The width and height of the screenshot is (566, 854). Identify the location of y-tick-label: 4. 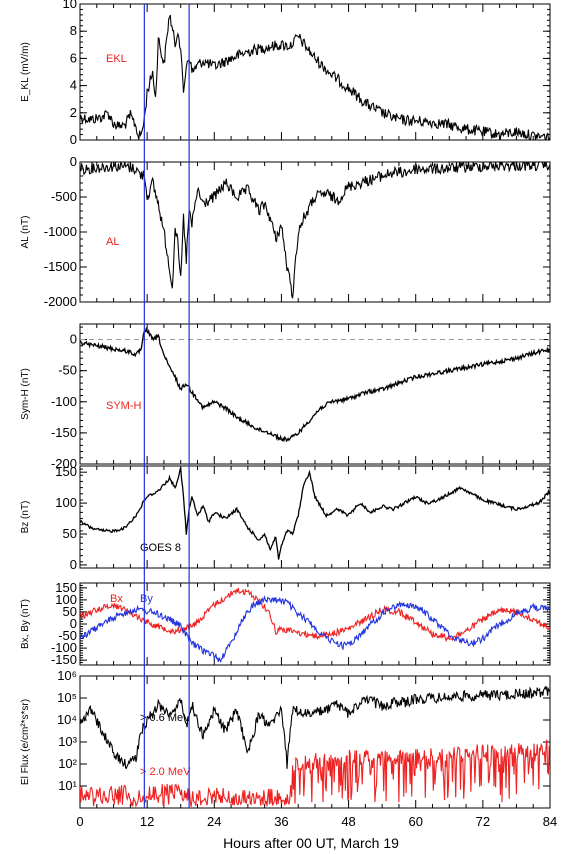
(73, 85).